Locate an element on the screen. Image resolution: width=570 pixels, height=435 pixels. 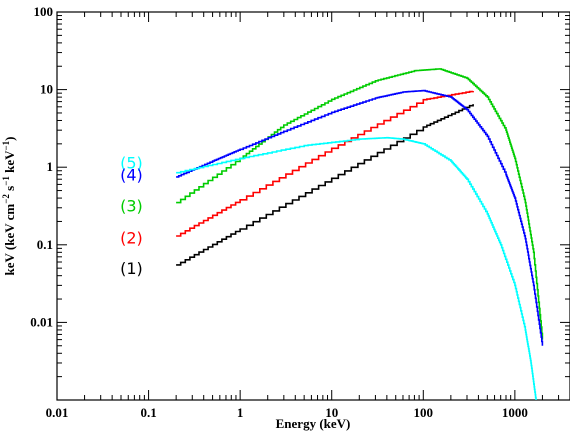
y-tick-label: 0.01 is located at coordinates (41, 321).